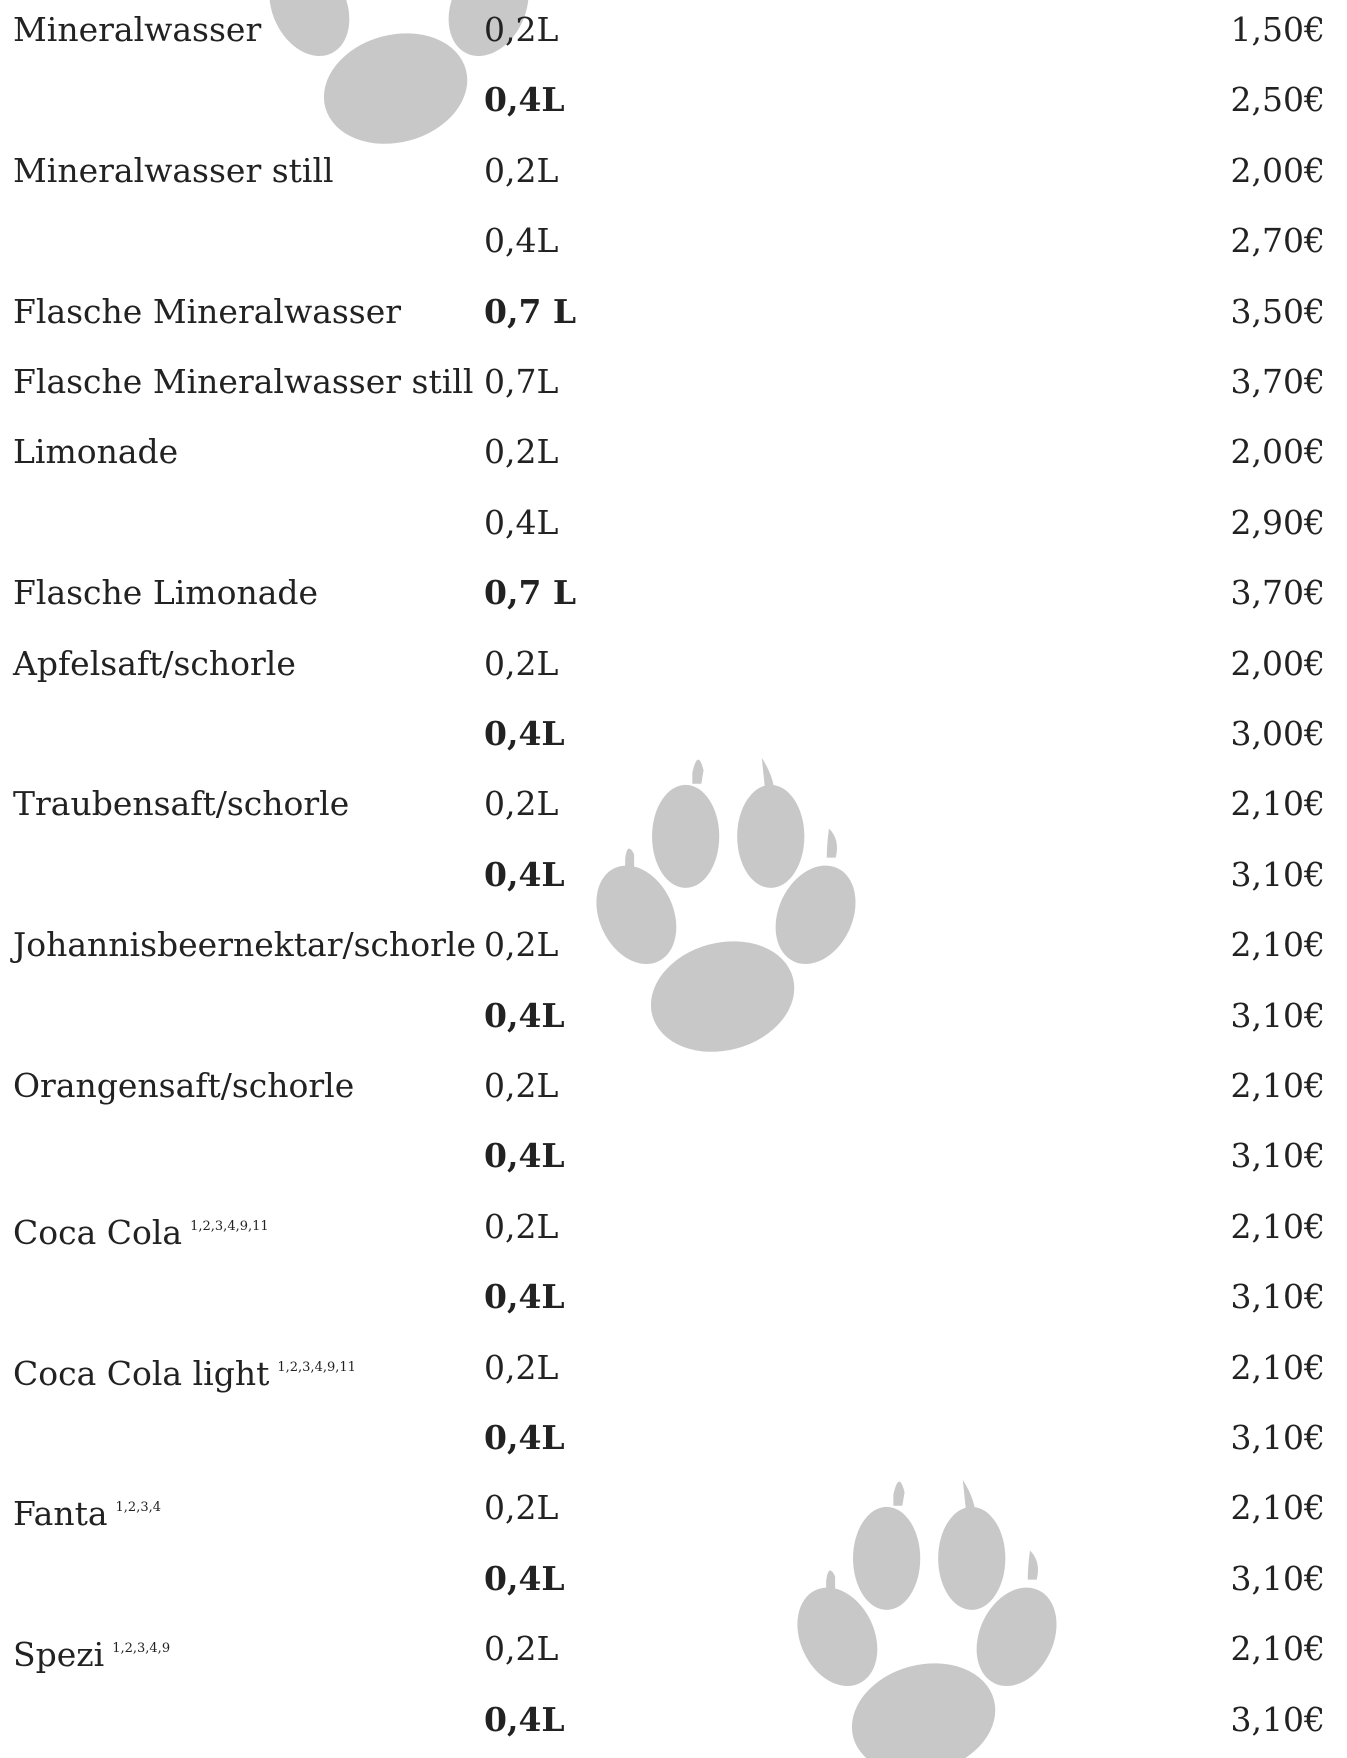  I want to click on menu-row: Coca Cola 1,2,3,4,9,11 0,2L 2,10€, so click(673, 1227).